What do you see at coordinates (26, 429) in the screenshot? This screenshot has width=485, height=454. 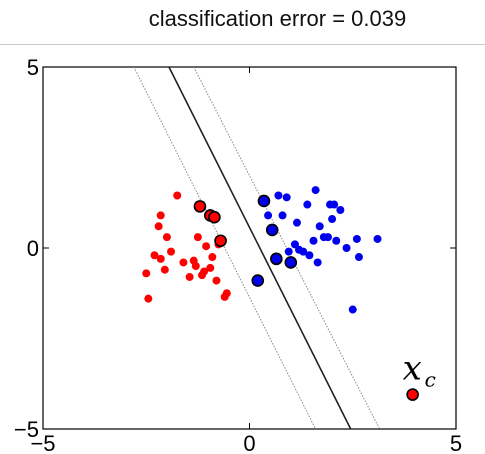 I see `y-tick-label: −5` at bounding box center [26, 429].